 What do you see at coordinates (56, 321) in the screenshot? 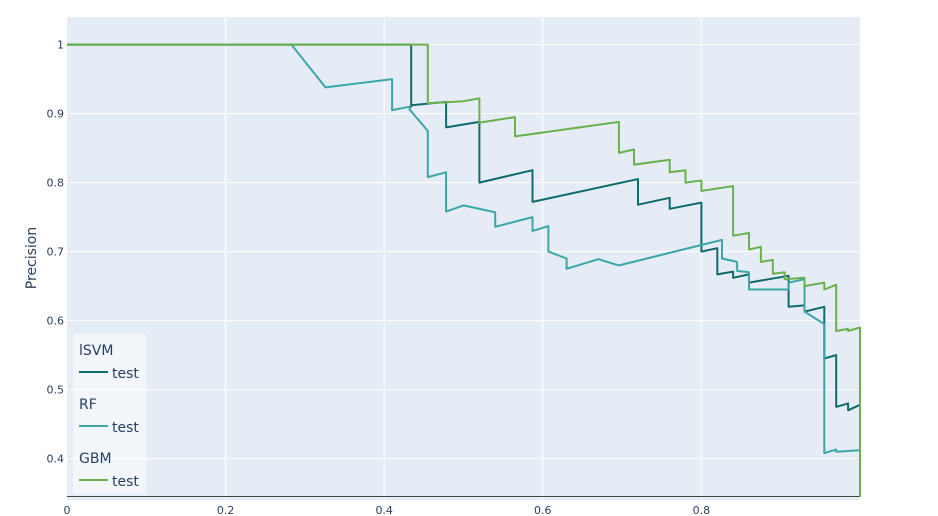
I see `y-tick-label: 0.6` at bounding box center [56, 321].